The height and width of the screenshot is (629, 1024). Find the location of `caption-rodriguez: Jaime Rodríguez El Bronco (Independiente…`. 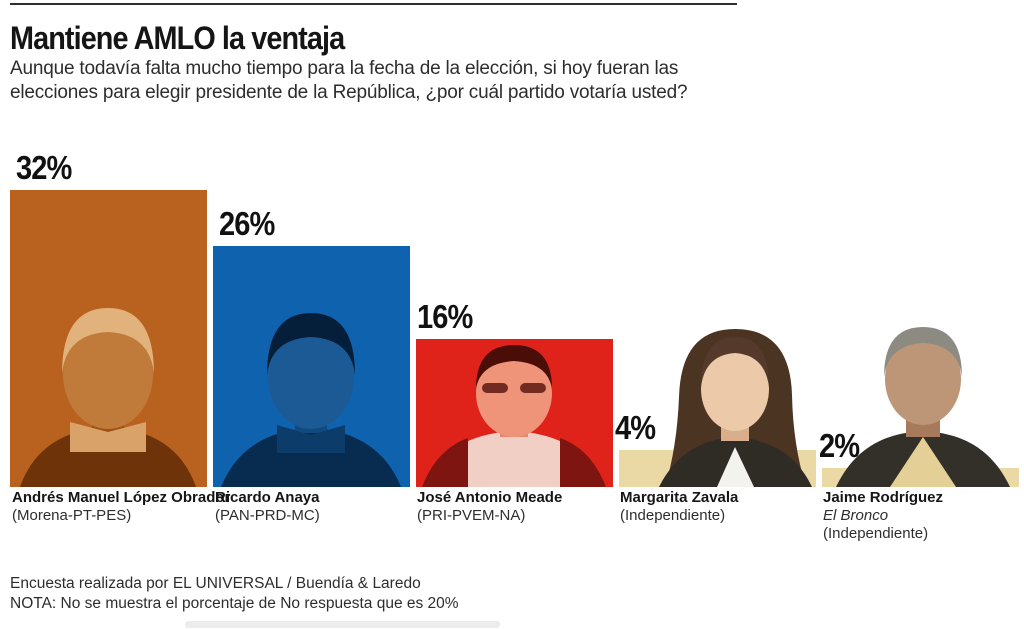

caption-rodriguez: Jaime Rodríguez El Bronco (Independiente… is located at coordinates (883, 516).